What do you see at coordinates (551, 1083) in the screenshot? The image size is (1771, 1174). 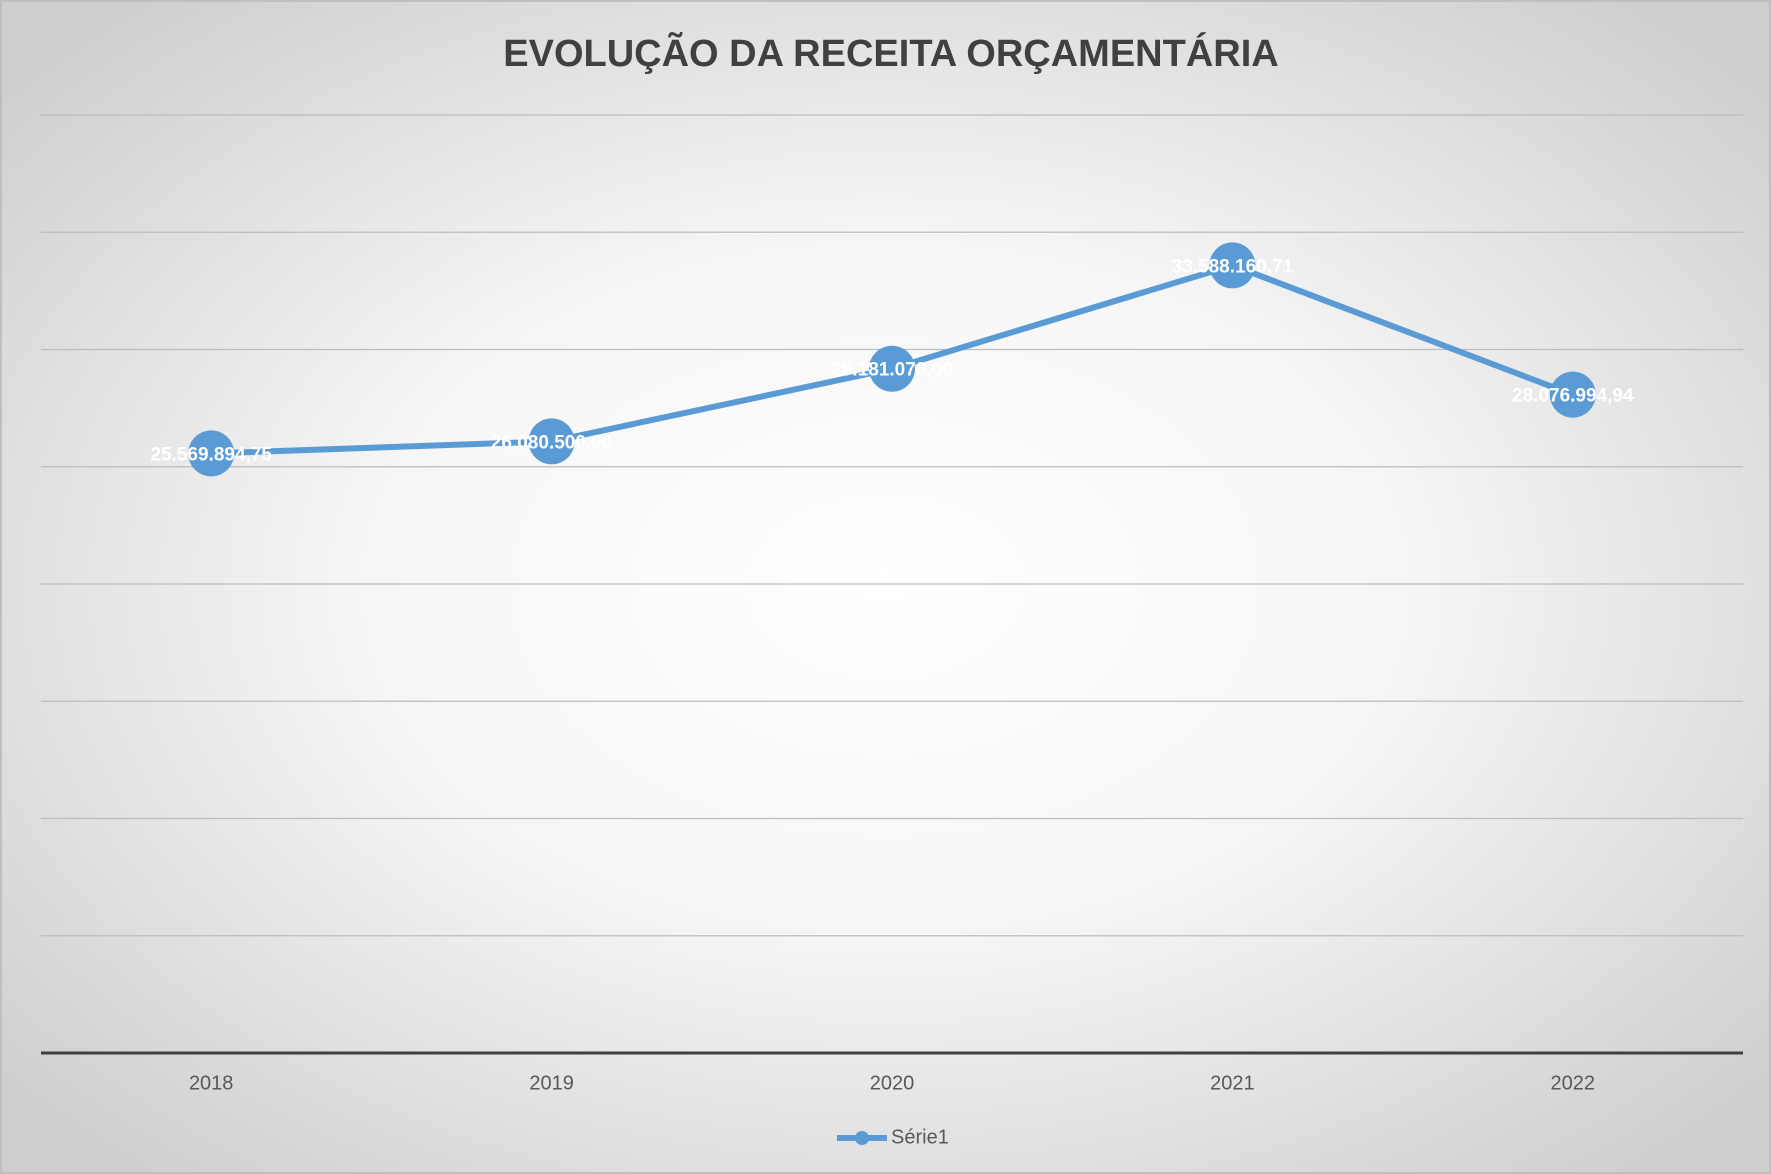 I see `x-tick-label: 2019` at bounding box center [551, 1083].